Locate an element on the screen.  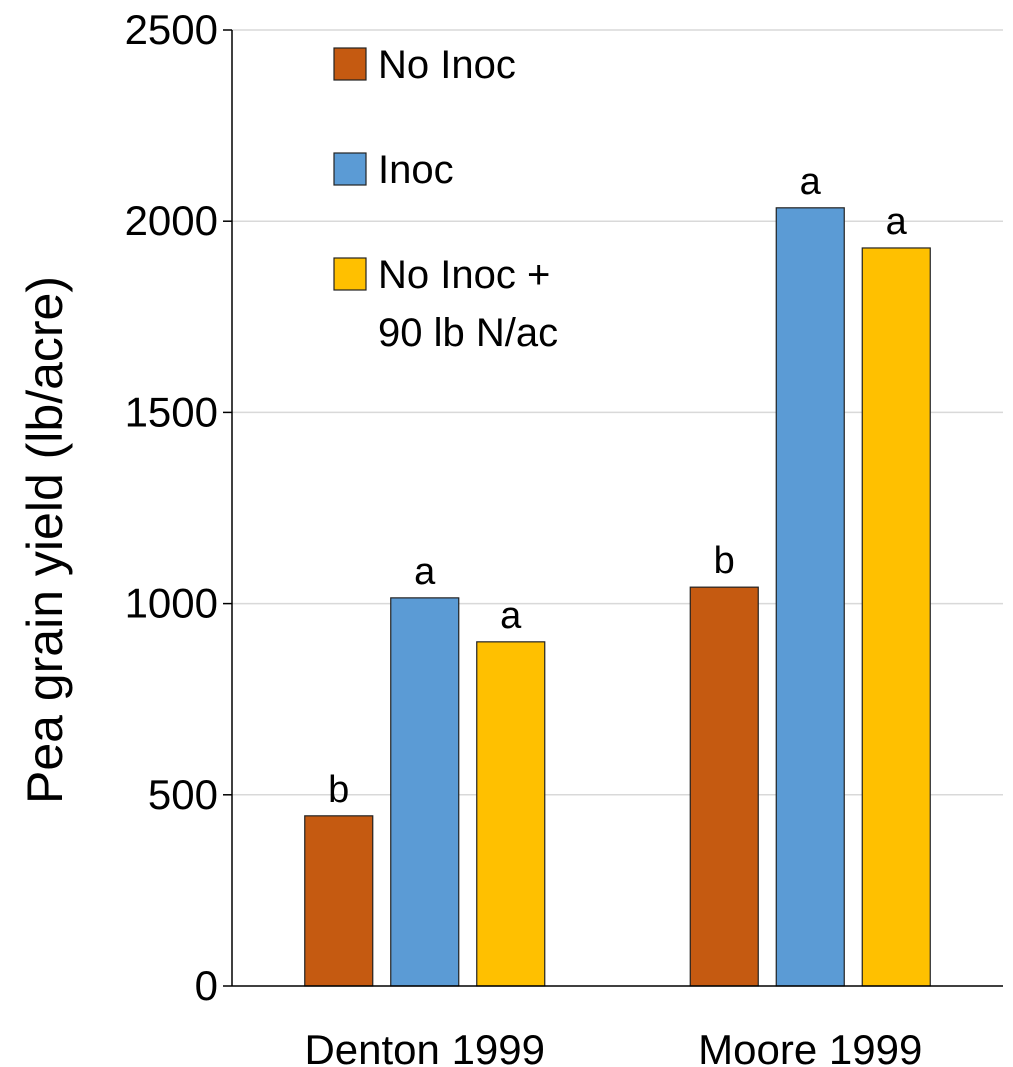
y-tick-label: 0 is located at coordinates (206, 985).